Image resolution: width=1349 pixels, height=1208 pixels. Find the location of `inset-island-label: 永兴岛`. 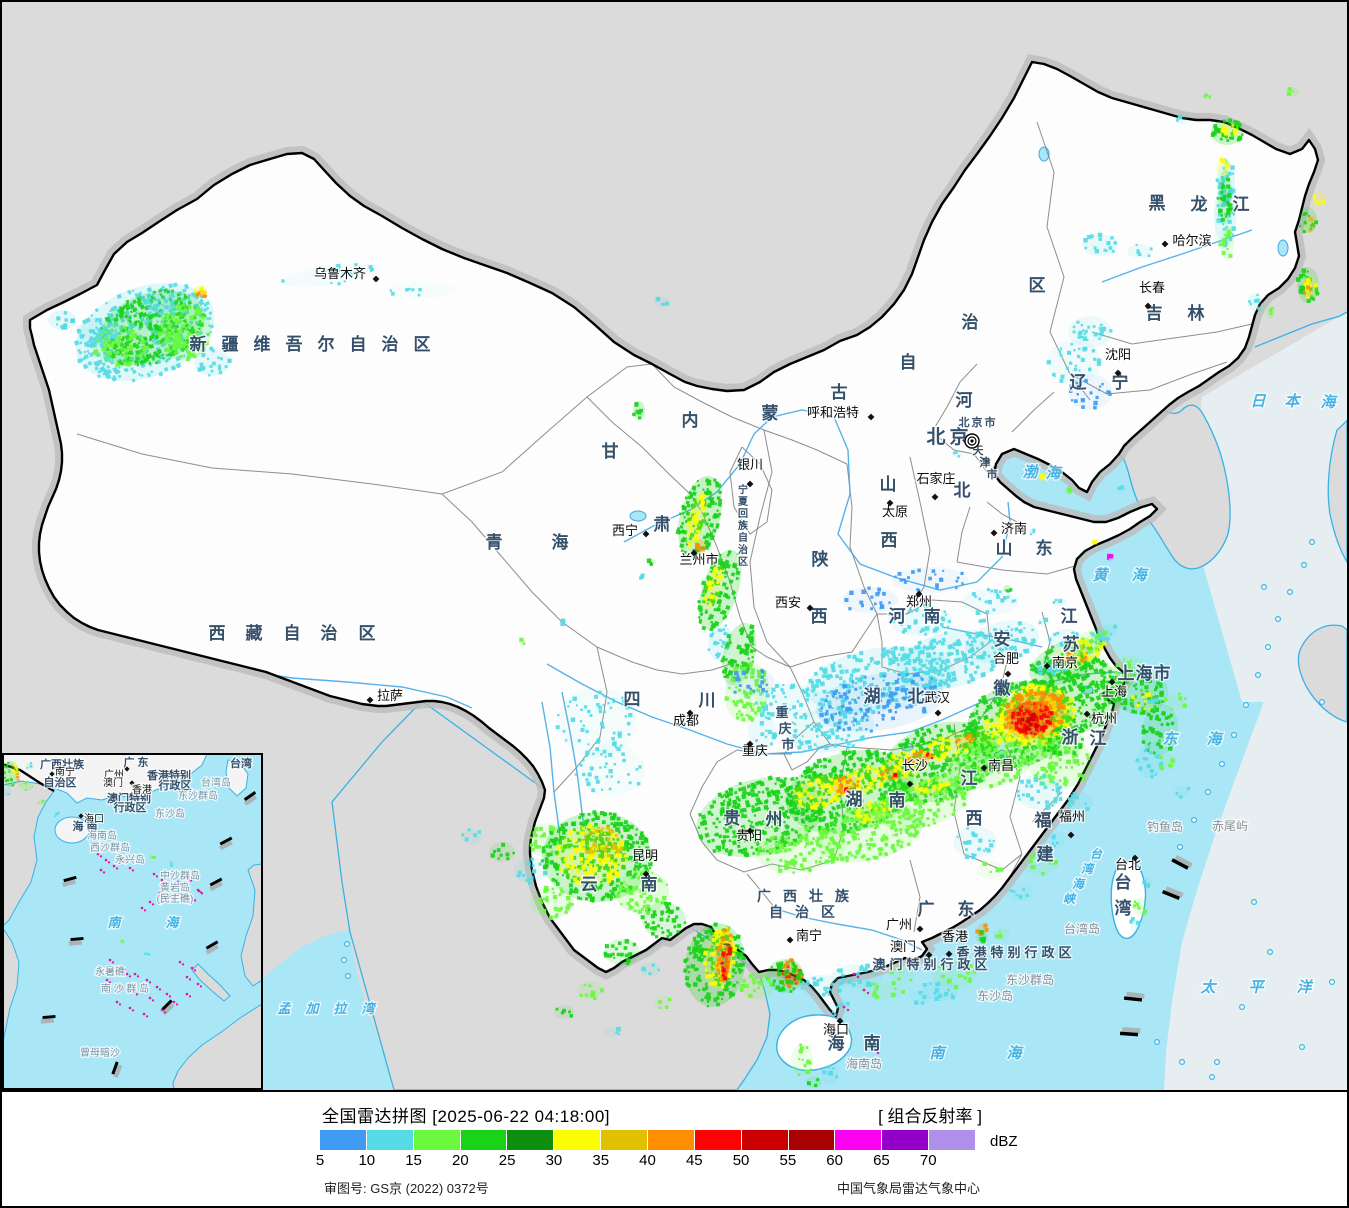

inset-island-label: 永兴岛 is located at coordinates (130, 859).